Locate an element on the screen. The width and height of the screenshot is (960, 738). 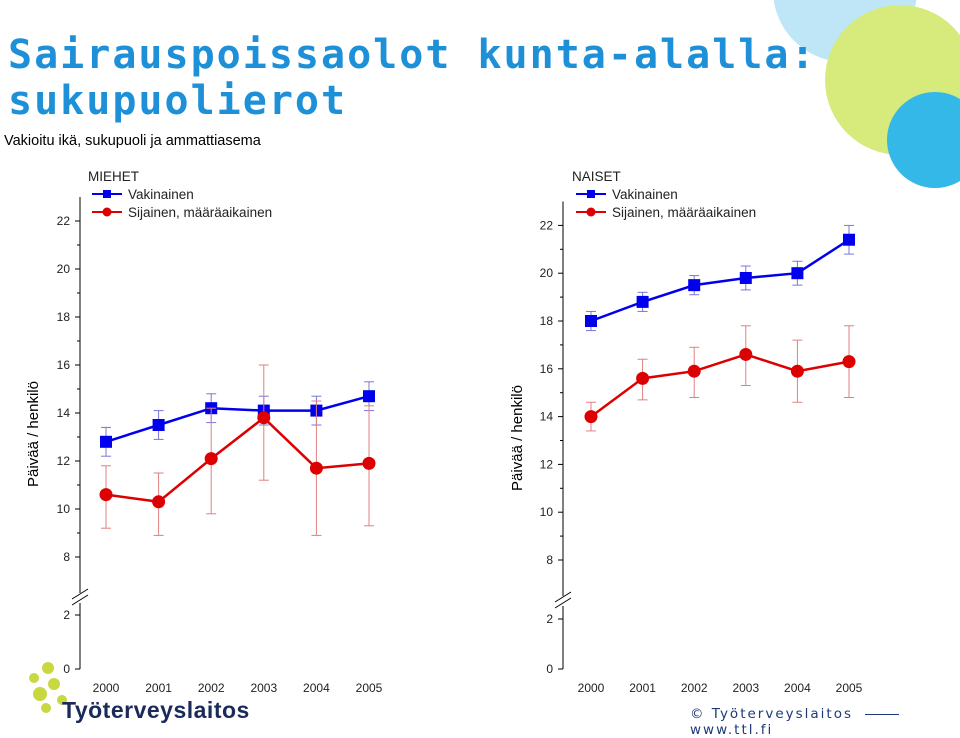
footer-org: Työterveyslaitos is located at coordinates (782, 714).